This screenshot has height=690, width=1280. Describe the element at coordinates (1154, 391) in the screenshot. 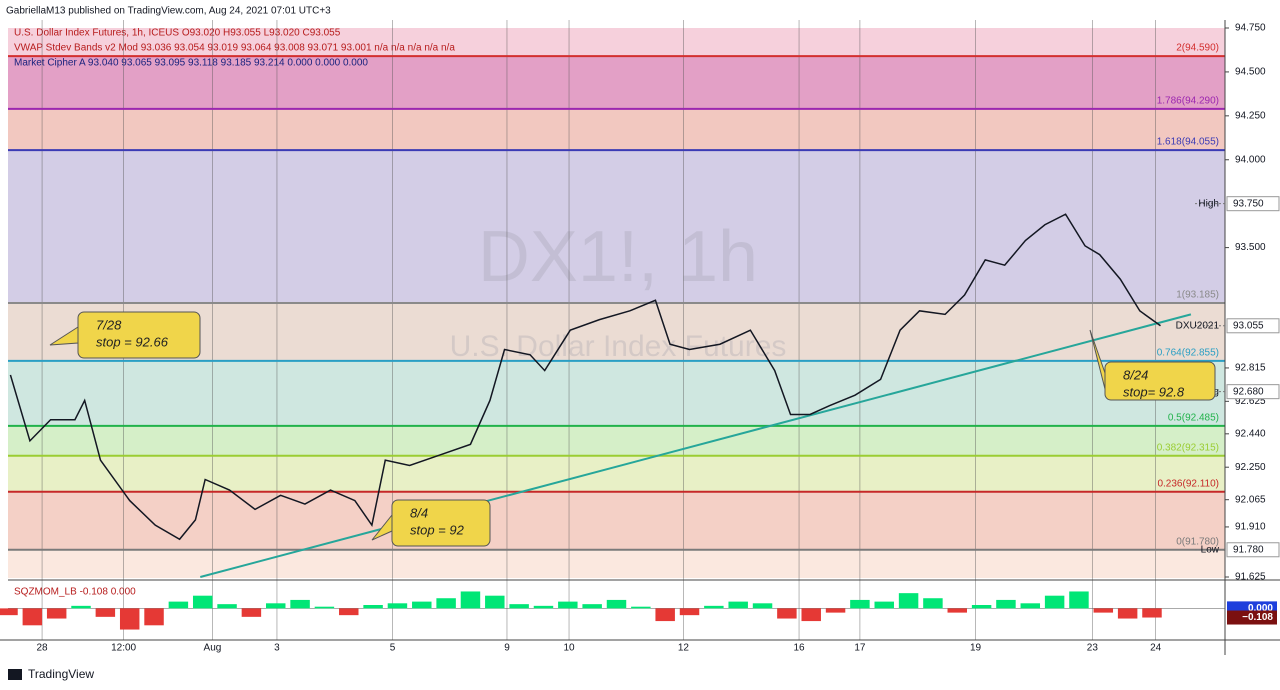

I see `callout-text: stop= 92.8` at that location.